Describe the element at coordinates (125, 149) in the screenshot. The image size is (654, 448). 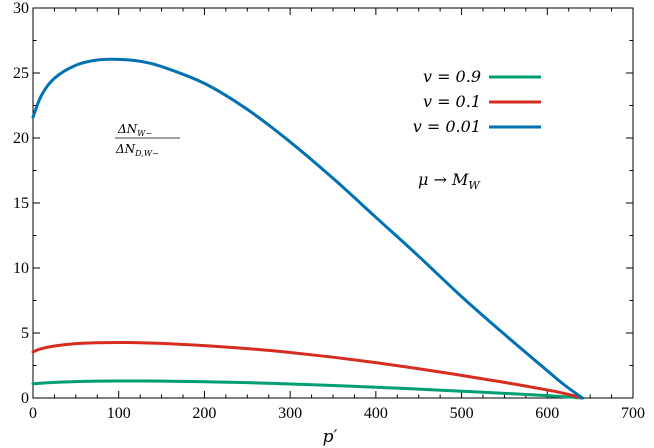
I see `ratio-denominator: ΔN` at that location.